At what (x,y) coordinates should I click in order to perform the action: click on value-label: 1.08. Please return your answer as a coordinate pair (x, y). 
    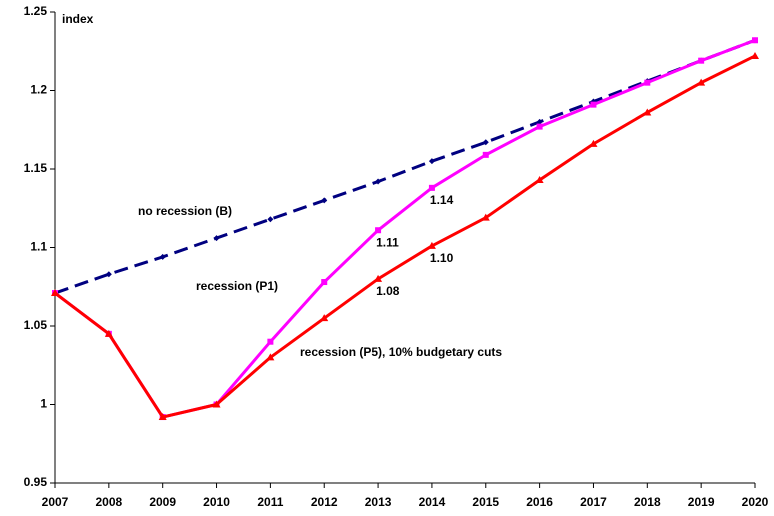
    Looking at the image, I should click on (388, 291).